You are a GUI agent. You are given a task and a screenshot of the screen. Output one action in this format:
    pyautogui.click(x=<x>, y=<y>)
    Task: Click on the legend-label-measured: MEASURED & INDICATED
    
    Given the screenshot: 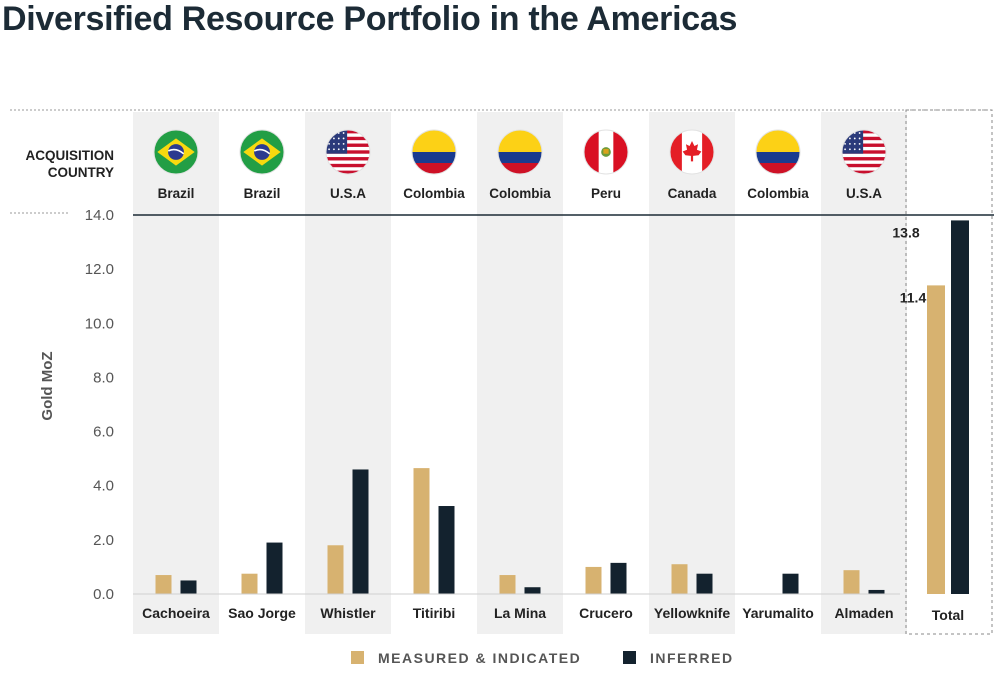 What is the action you would take?
    pyautogui.click(x=479, y=658)
    